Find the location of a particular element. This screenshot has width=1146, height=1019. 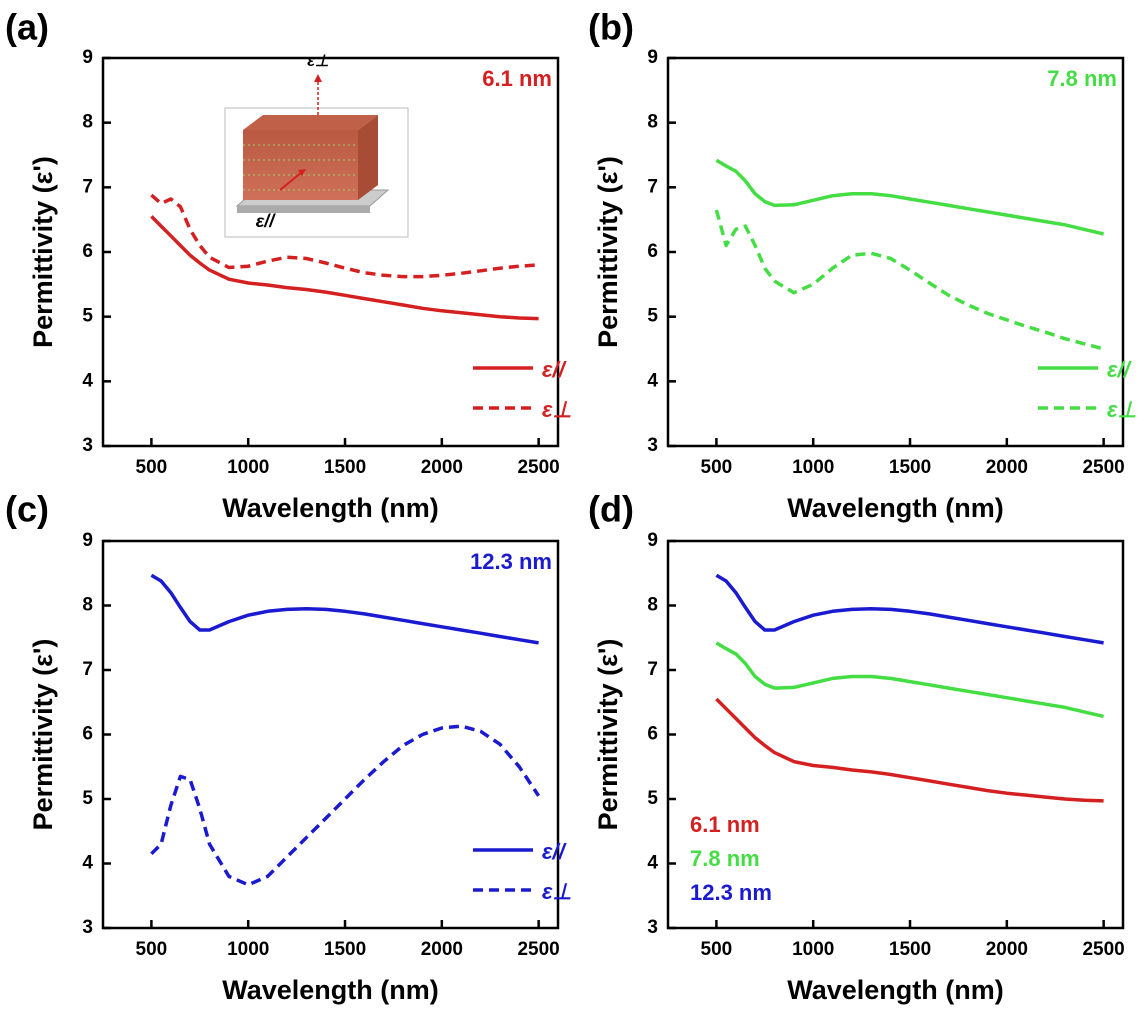

inset-label: ε⊥ is located at coordinates (318, 61).